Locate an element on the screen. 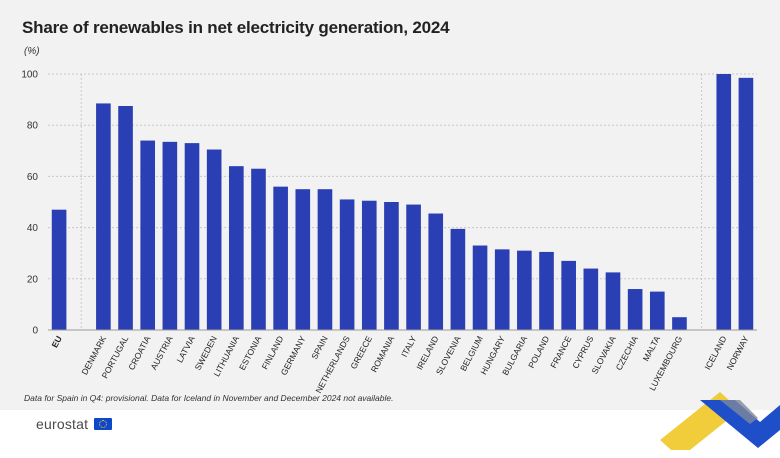 The height and width of the screenshot is (458, 780). eu-flag-icon is located at coordinates (103, 424).